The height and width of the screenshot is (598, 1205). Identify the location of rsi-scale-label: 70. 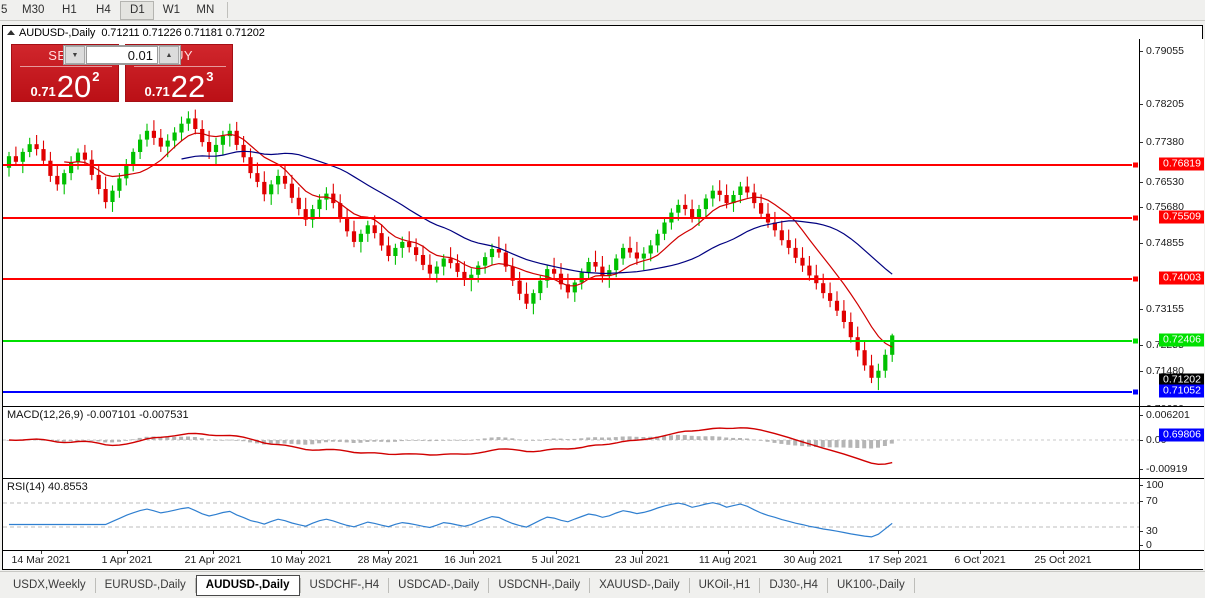
(1152, 501).